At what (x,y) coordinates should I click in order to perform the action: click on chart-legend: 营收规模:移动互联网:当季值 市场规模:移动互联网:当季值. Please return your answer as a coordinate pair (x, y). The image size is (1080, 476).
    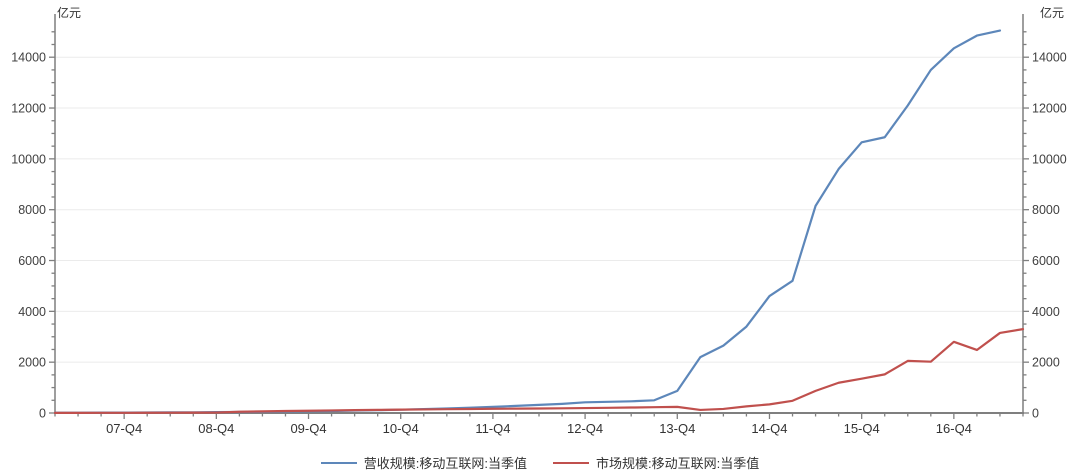
    Looking at the image, I should click on (540, 462).